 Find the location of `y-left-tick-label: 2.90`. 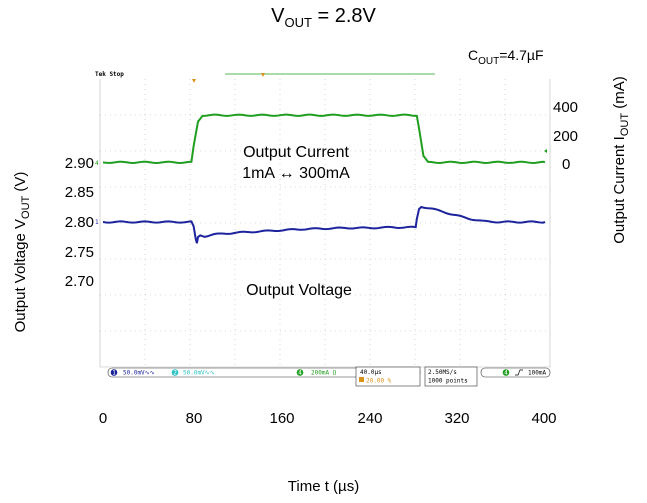

y-left-tick-label: 2.90 is located at coordinates (79, 163).